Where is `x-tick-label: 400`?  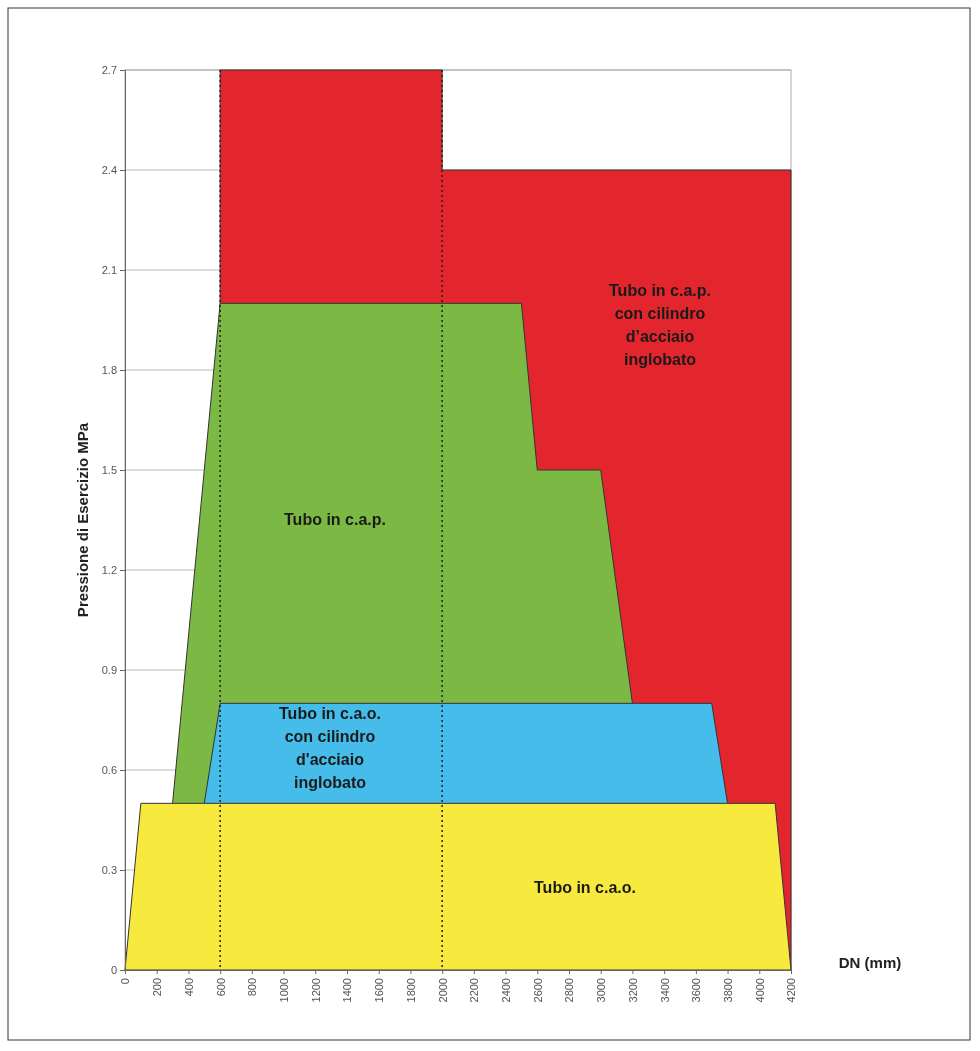 x-tick-label: 400 is located at coordinates (188, 987).